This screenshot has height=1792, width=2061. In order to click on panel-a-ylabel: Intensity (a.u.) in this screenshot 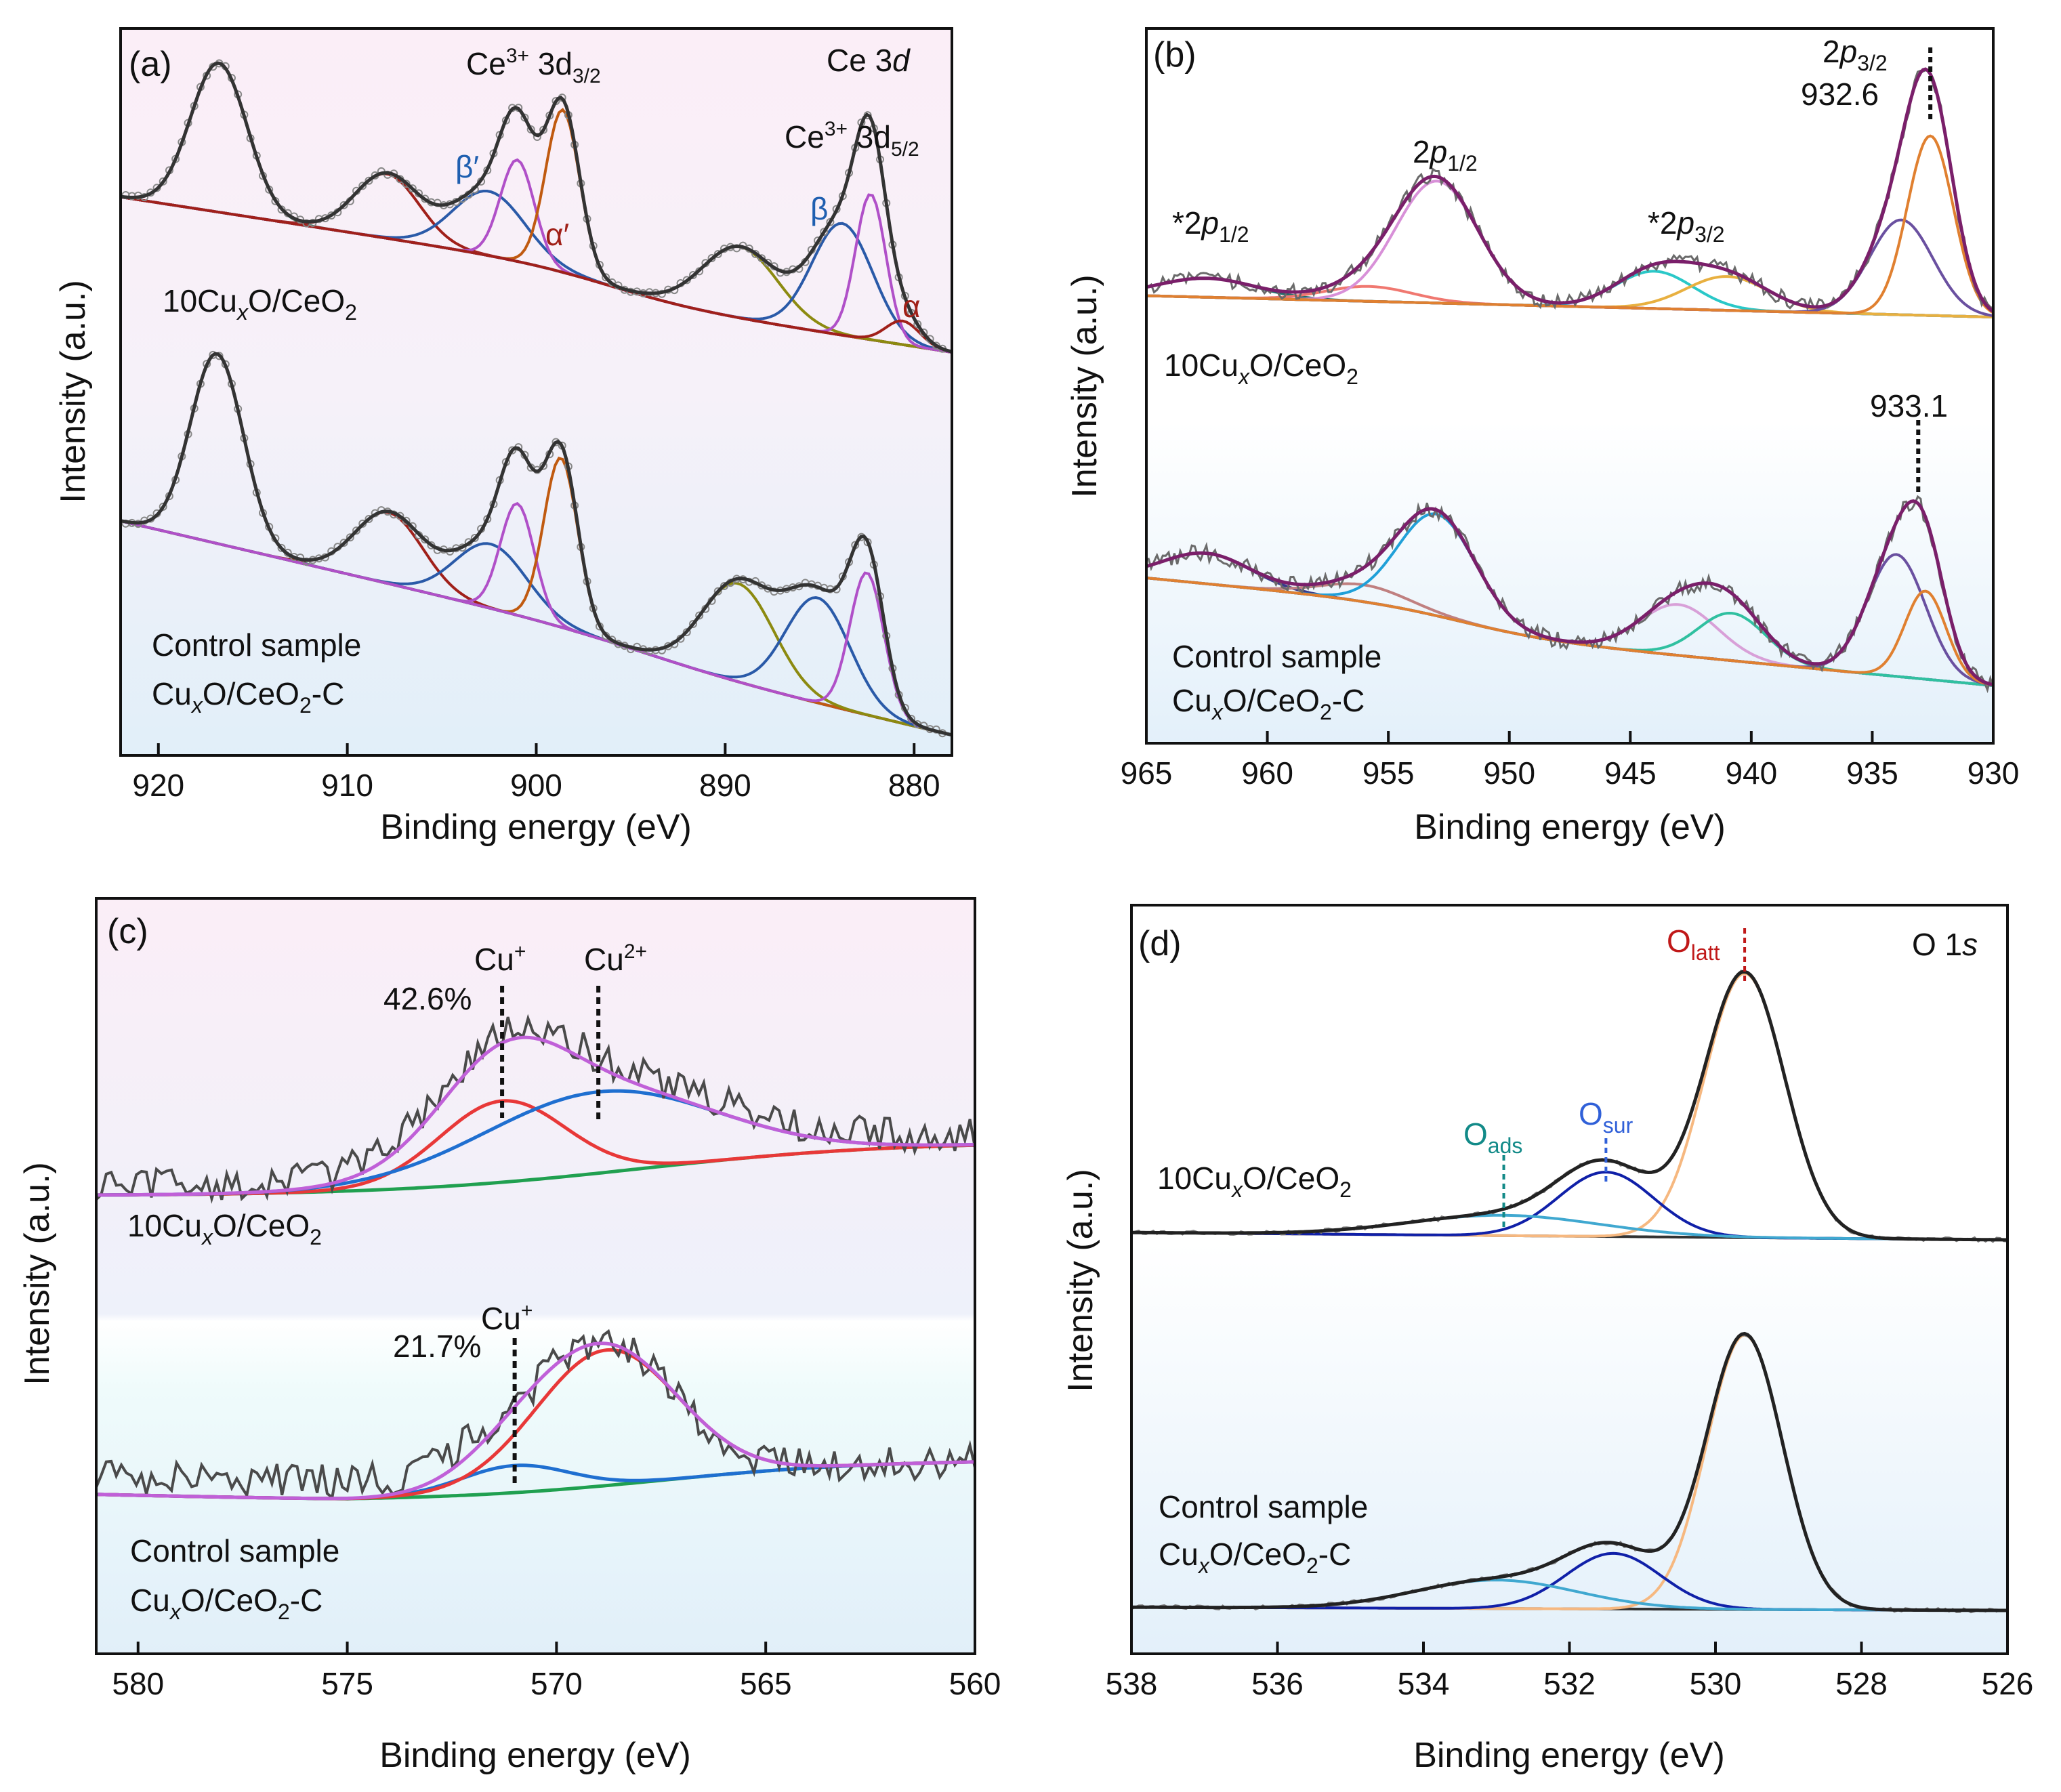, I will do `click(73, 391)`.